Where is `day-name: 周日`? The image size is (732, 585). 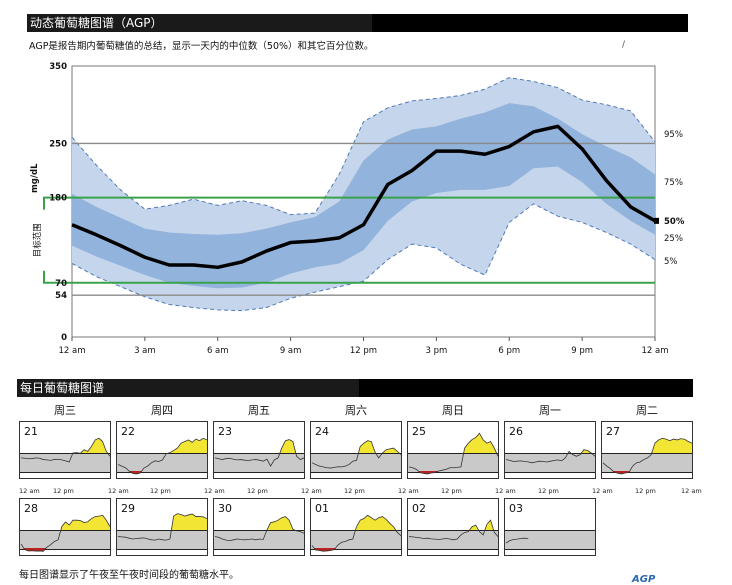 day-name: 周日 is located at coordinates (453, 410).